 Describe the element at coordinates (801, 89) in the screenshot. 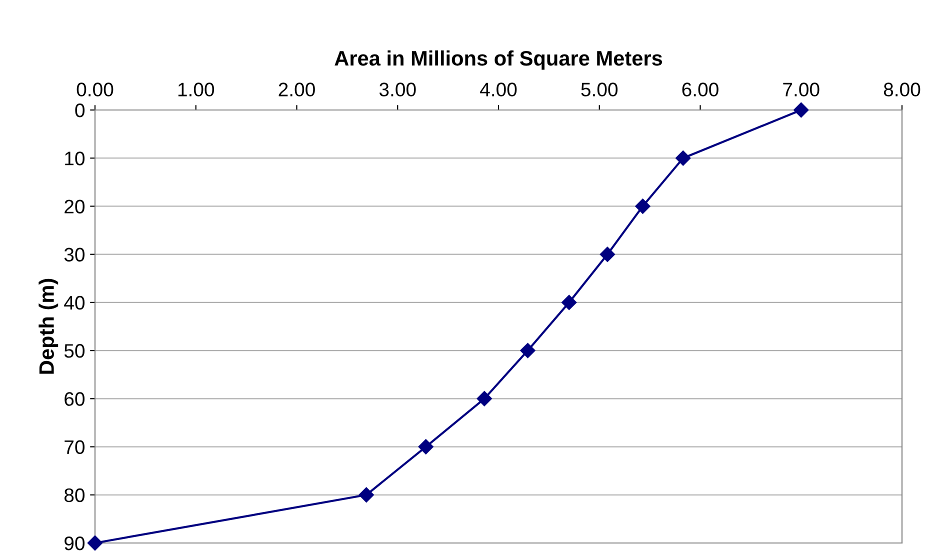

I see `x-tick-label: 7.00` at that location.